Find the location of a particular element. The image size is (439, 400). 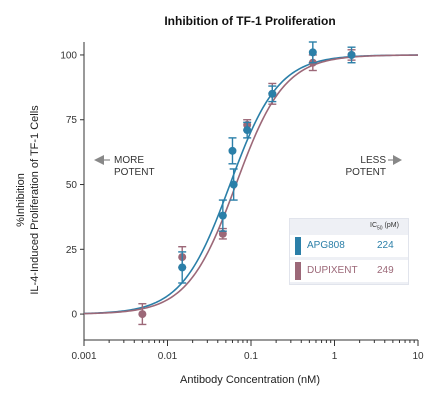

more-potent-line1: MORE is located at coordinates (129, 160).